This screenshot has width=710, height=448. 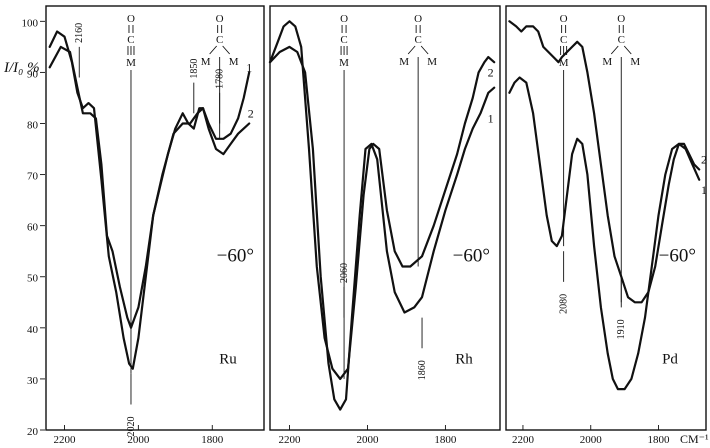 I want to click on y-tick-label: 20, so click(x=33, y=432).